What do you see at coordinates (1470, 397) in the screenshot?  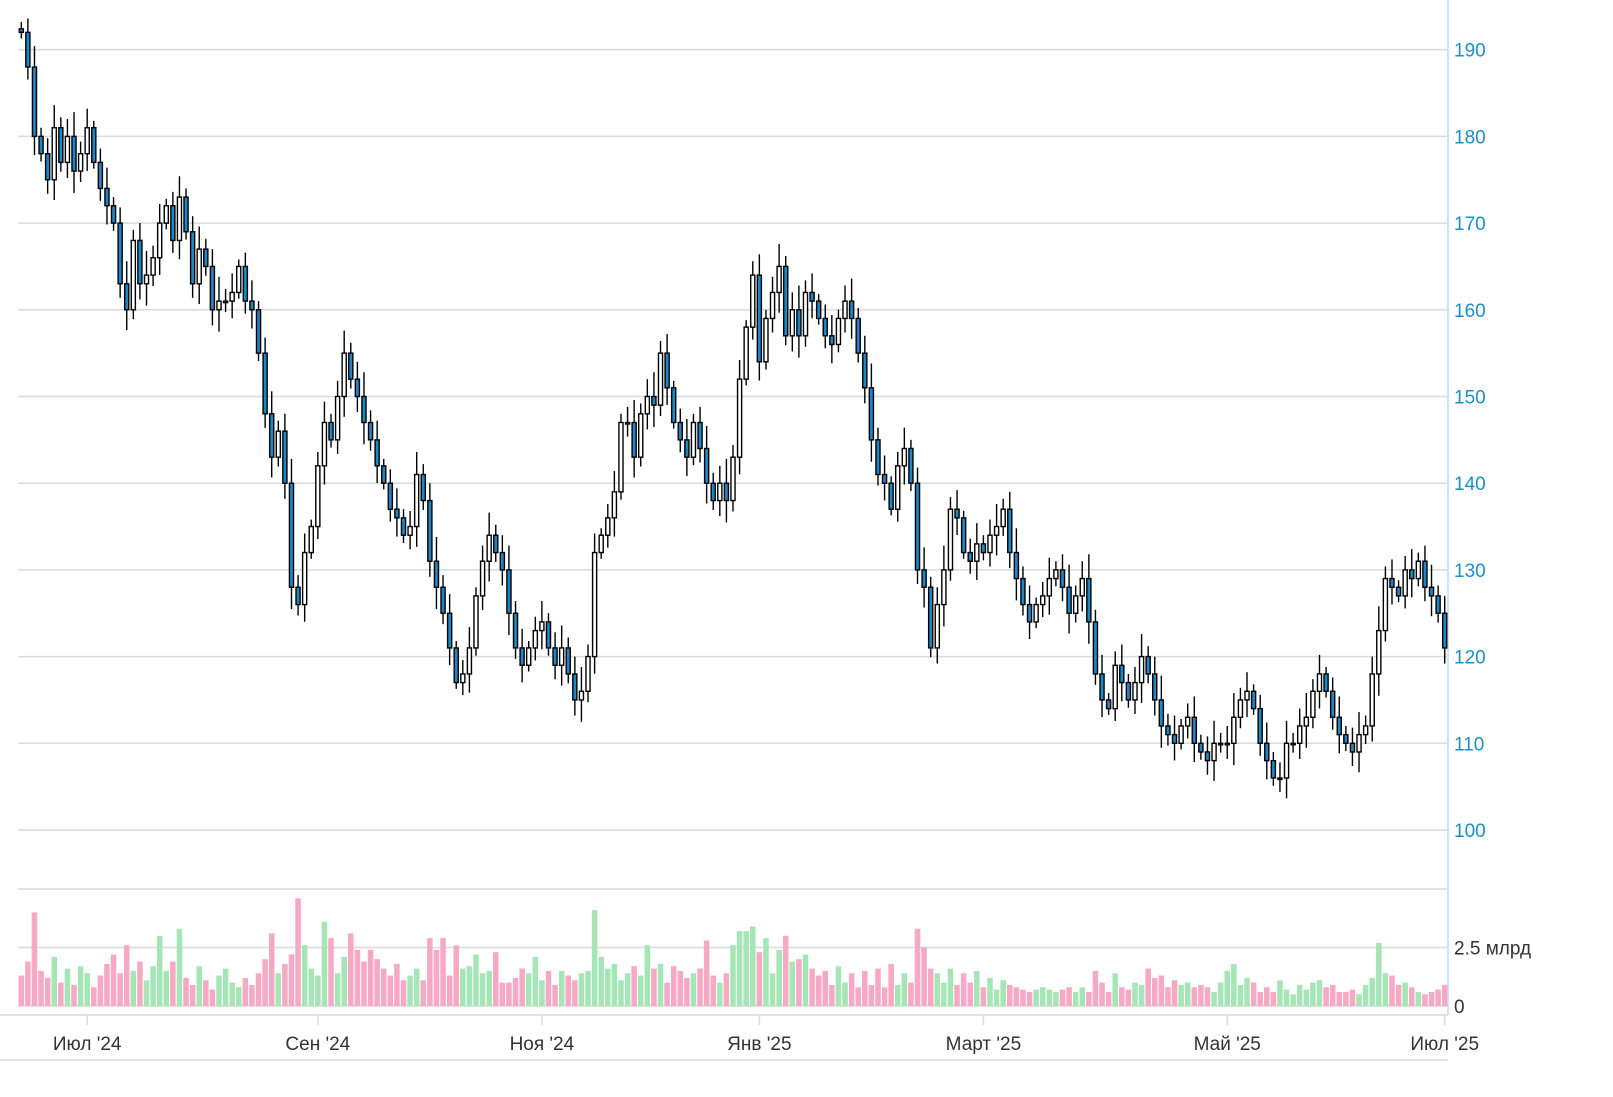 I see `price-tick-label: 150` at bounding box center [1470, 397].